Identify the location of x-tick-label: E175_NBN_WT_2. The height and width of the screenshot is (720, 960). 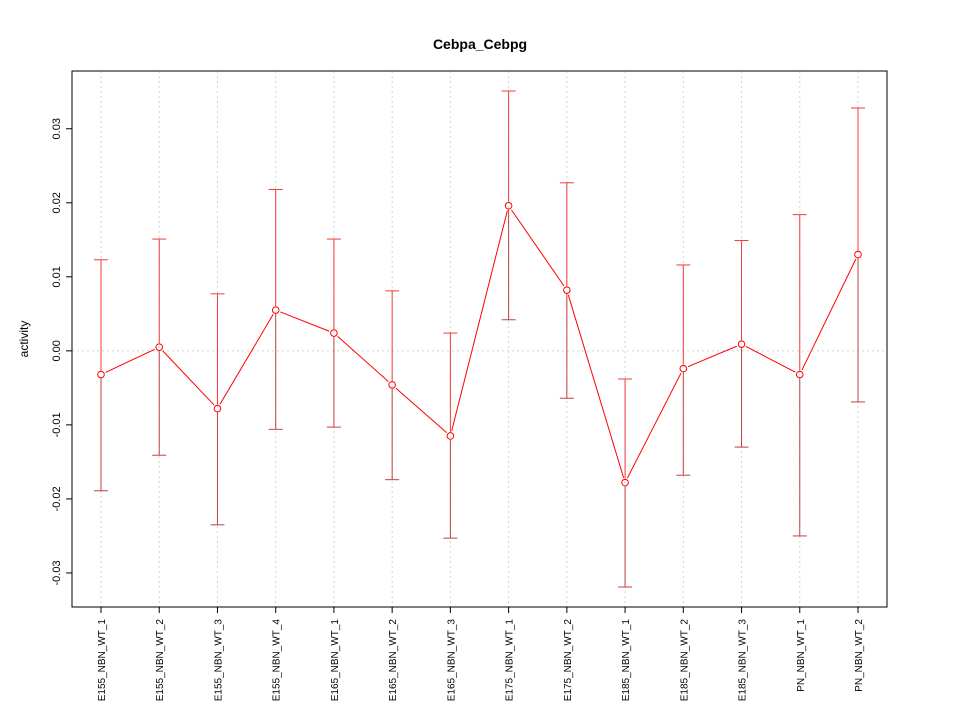
(568, 660).